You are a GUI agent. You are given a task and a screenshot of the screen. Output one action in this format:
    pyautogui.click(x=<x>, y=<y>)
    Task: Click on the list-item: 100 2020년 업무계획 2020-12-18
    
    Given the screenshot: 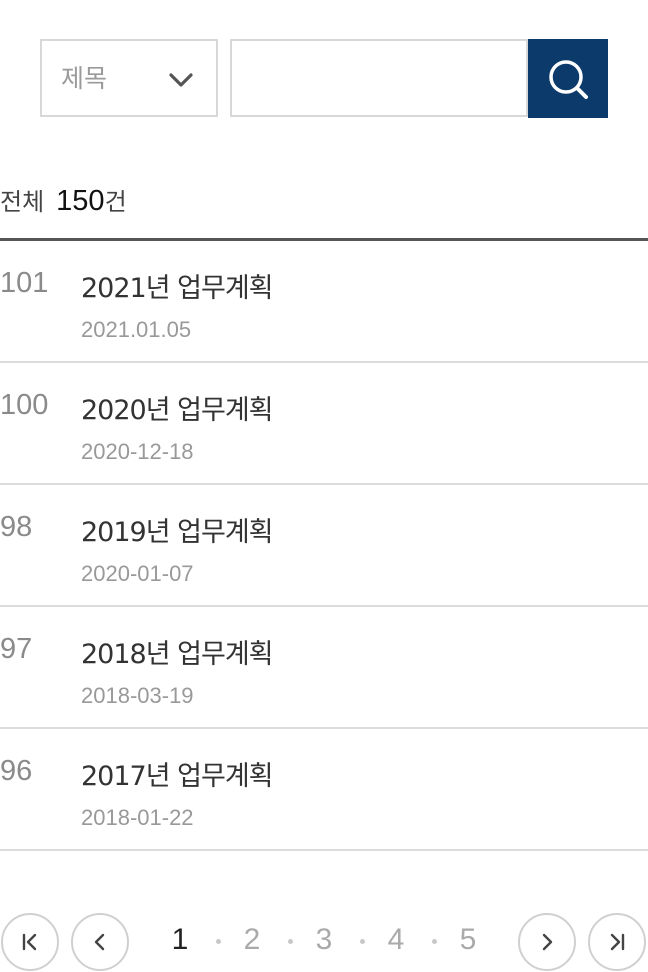 What is the action you would take?
    pyautogui.click(x=324, y=424)
    